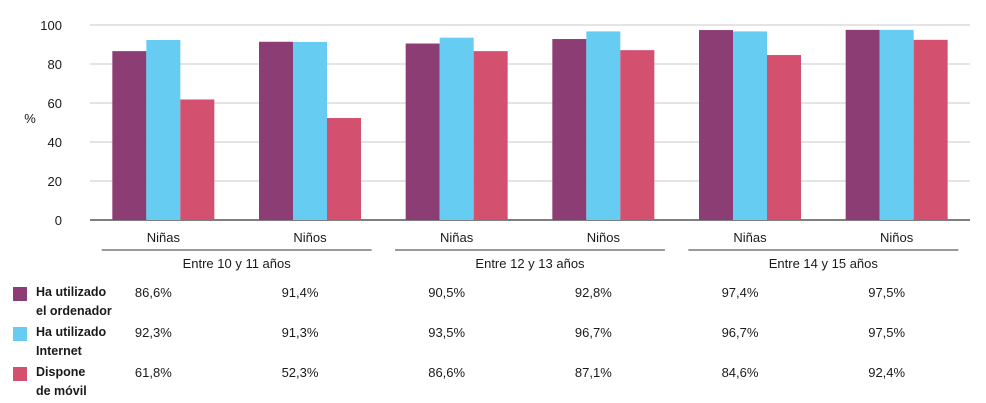 The height and width of the screenshot is (403, 986). What do you see at coordinates (55, 64) in the screenshot?
I see `y-tick-label: 80` at bounding box center [55, 64].